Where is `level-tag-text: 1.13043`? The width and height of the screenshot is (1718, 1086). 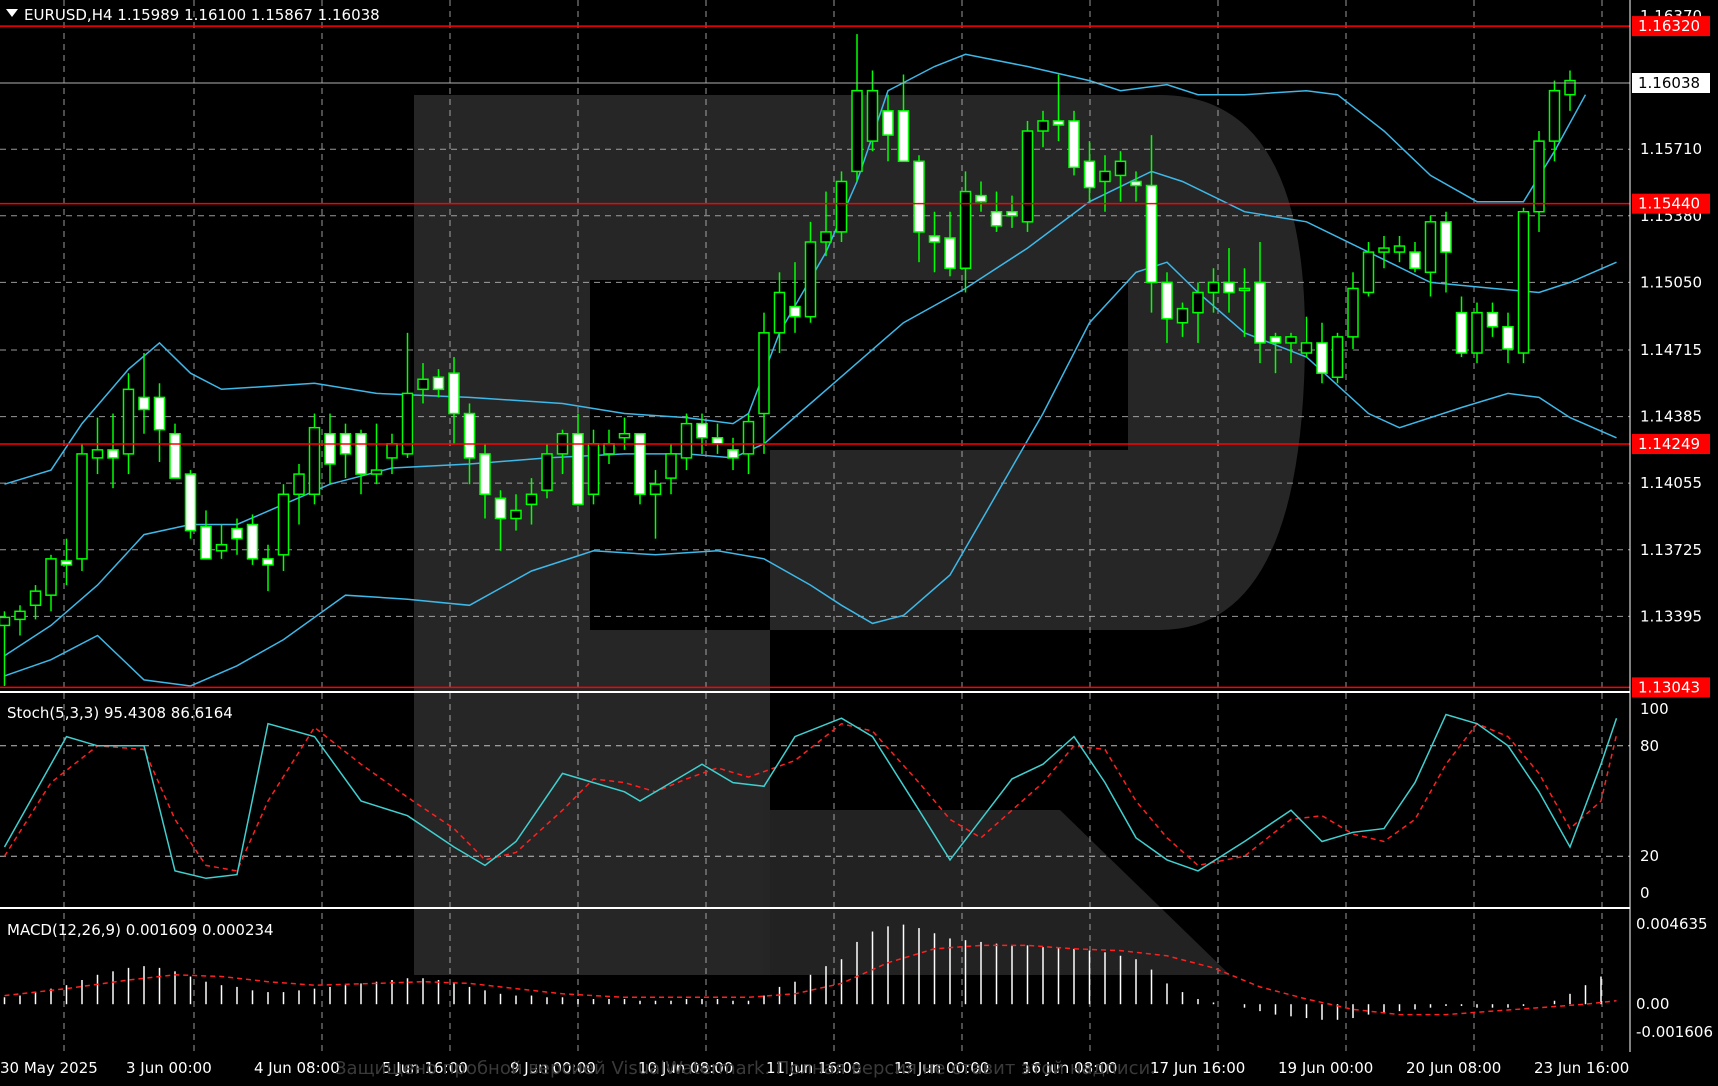
level-tag-text: 1.13043 is located at coordinates (1669, 687).